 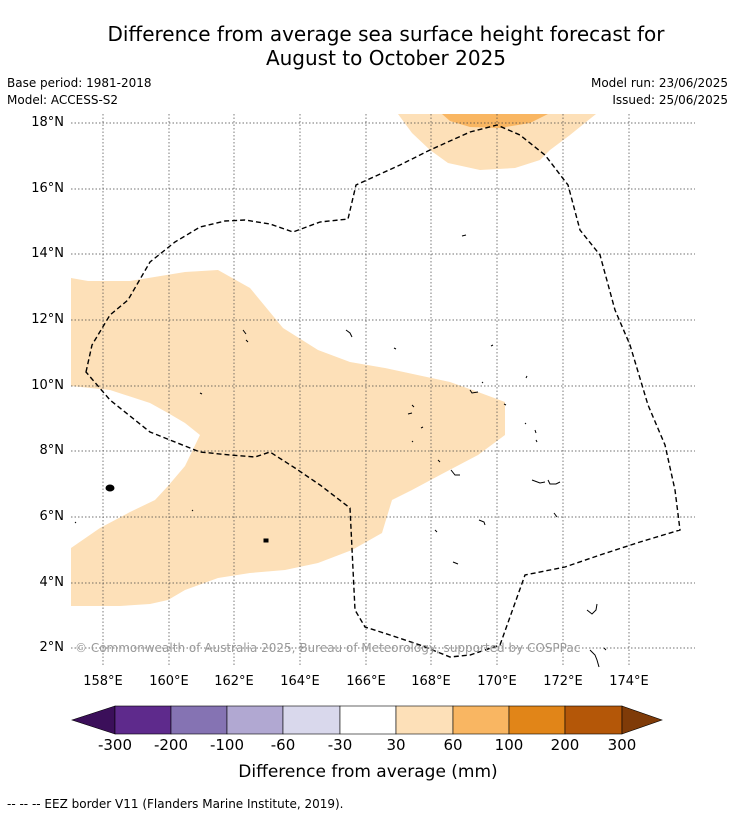 What do you see at coordinates (234, 681) in the screenshot?
I see `lon-label: 162°E` at bounding box center [234, 681].